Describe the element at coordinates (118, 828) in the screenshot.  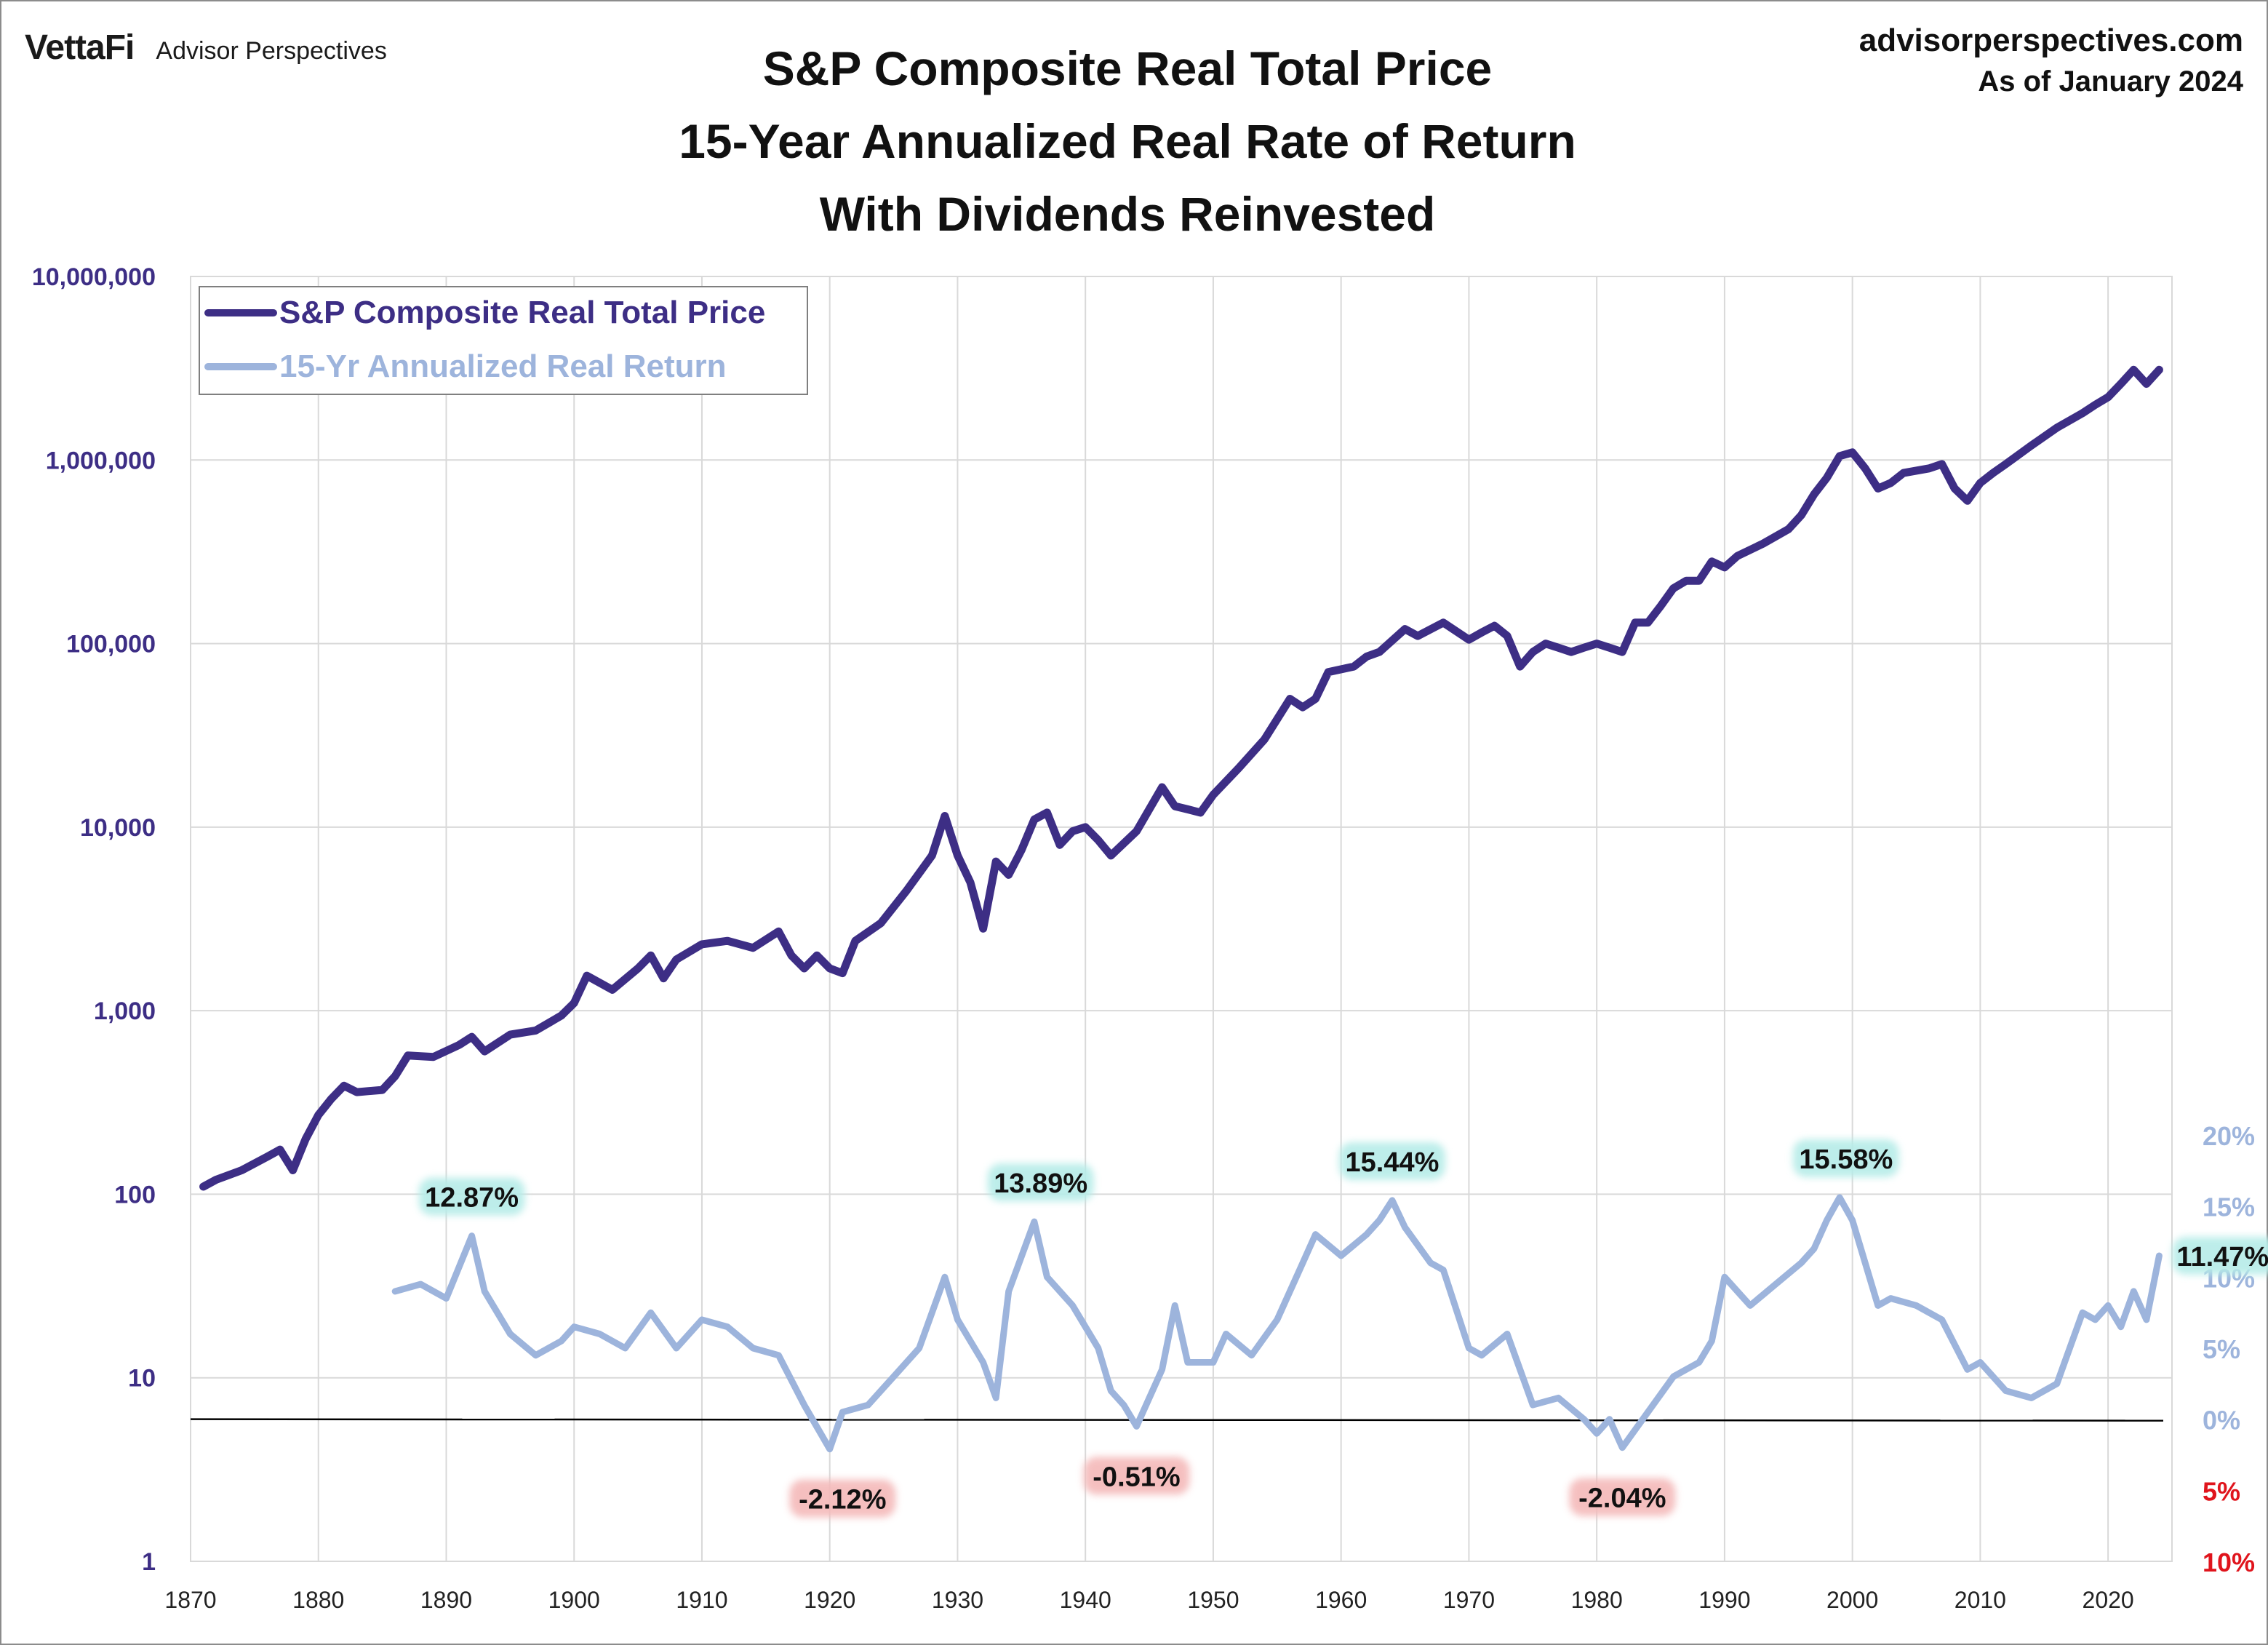
I see `y-left-tick-label: 10,000` at that location.